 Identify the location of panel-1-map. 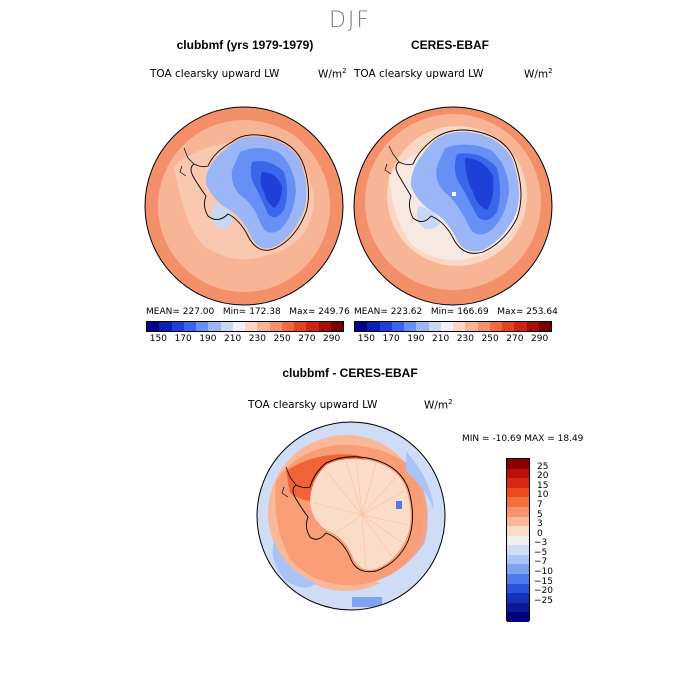
(244, 206).